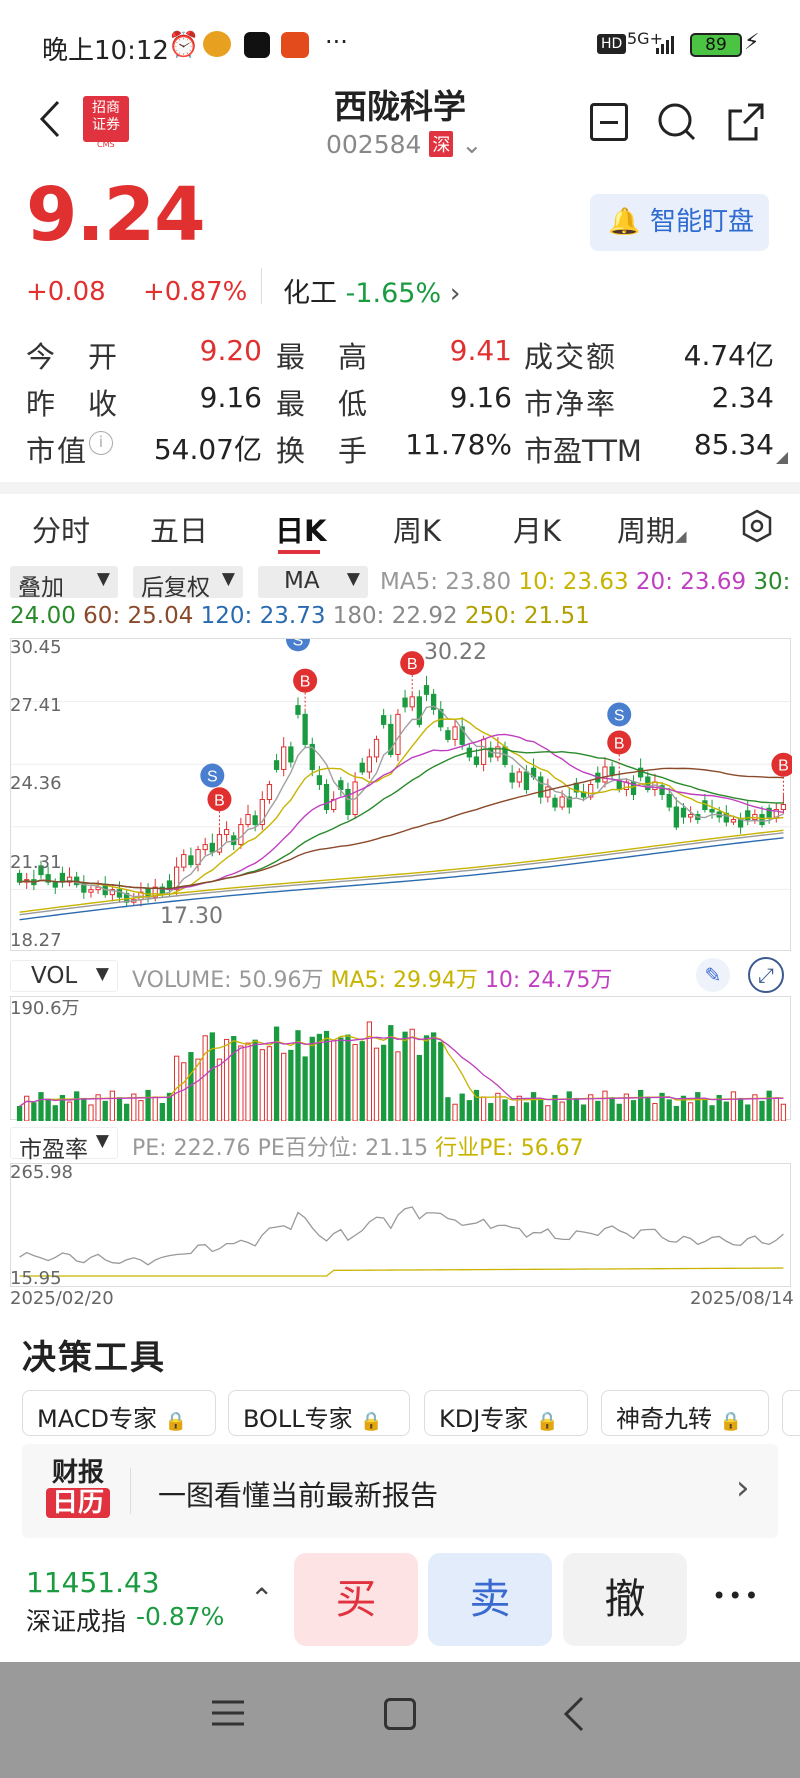 The height and width of the screenshot is (1778, 800). What do you see at coordinates (219, 800) in the screenshot?
I see `buy-marker-label: B` at bounding box center [219, 800].